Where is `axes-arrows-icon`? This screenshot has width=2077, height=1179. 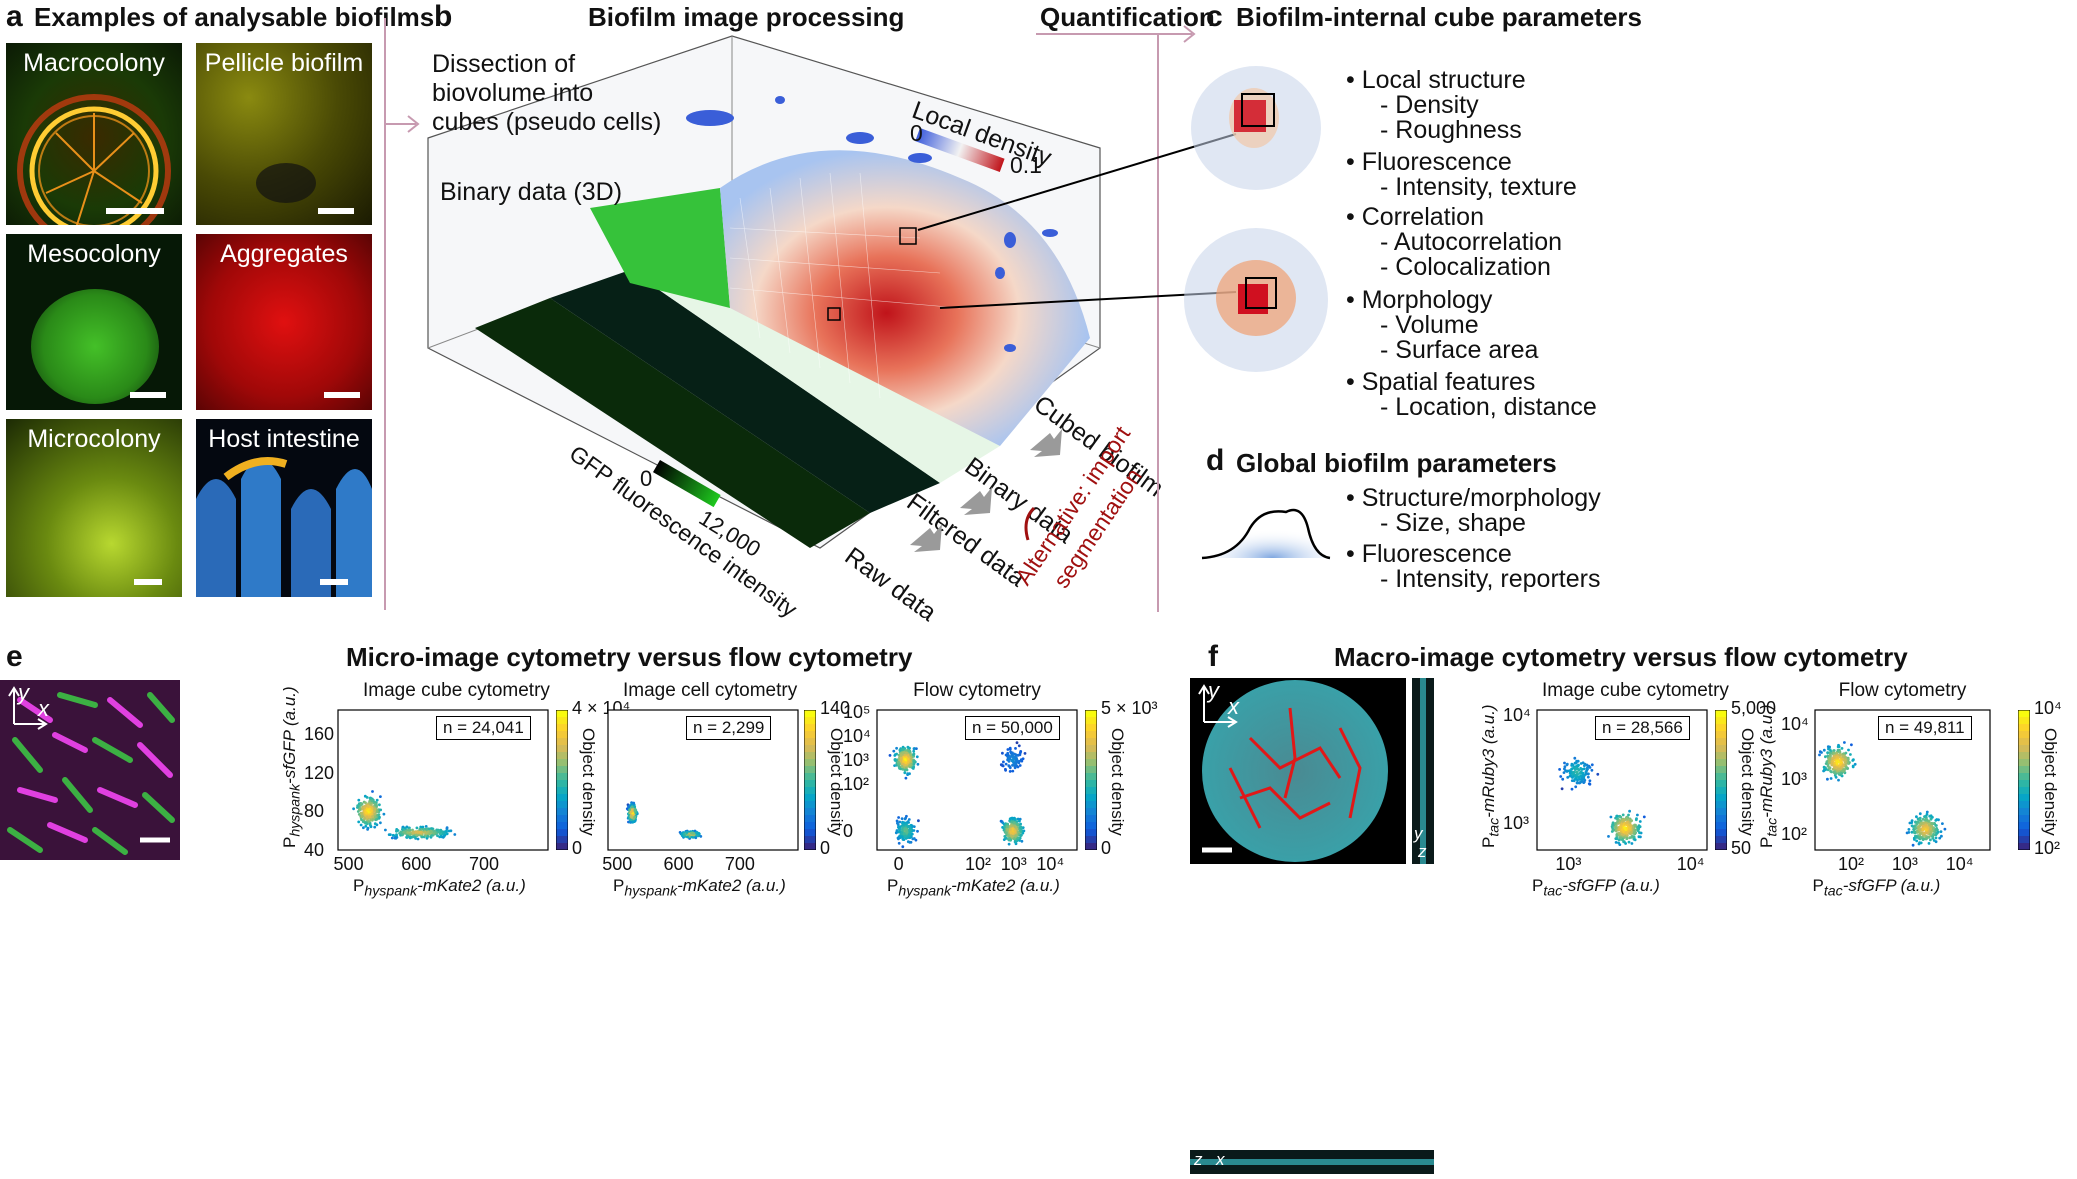 axes-arrows-icon is located at coordinates (28, 708).